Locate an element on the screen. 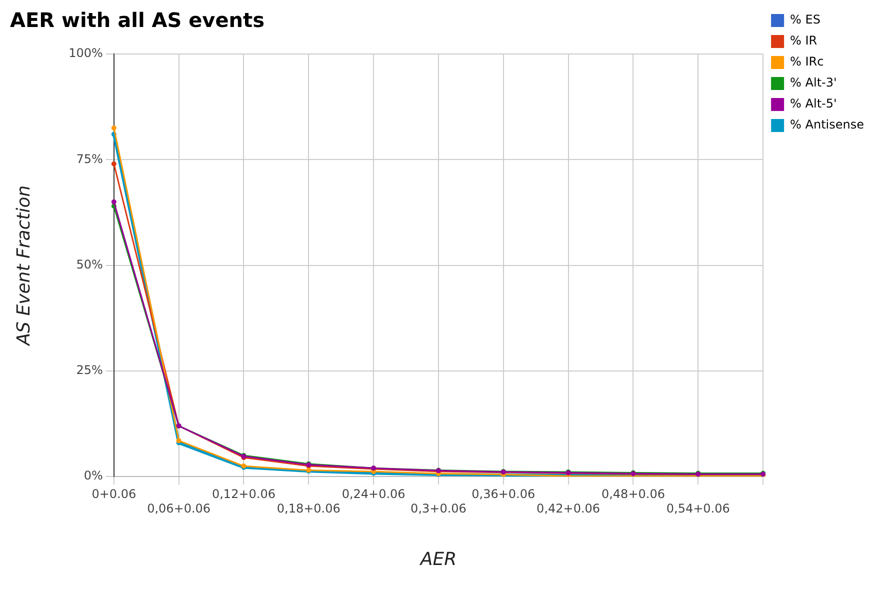 The image size is (878, 595). y-tick-label: 100% is located at coordinates (85, 53).